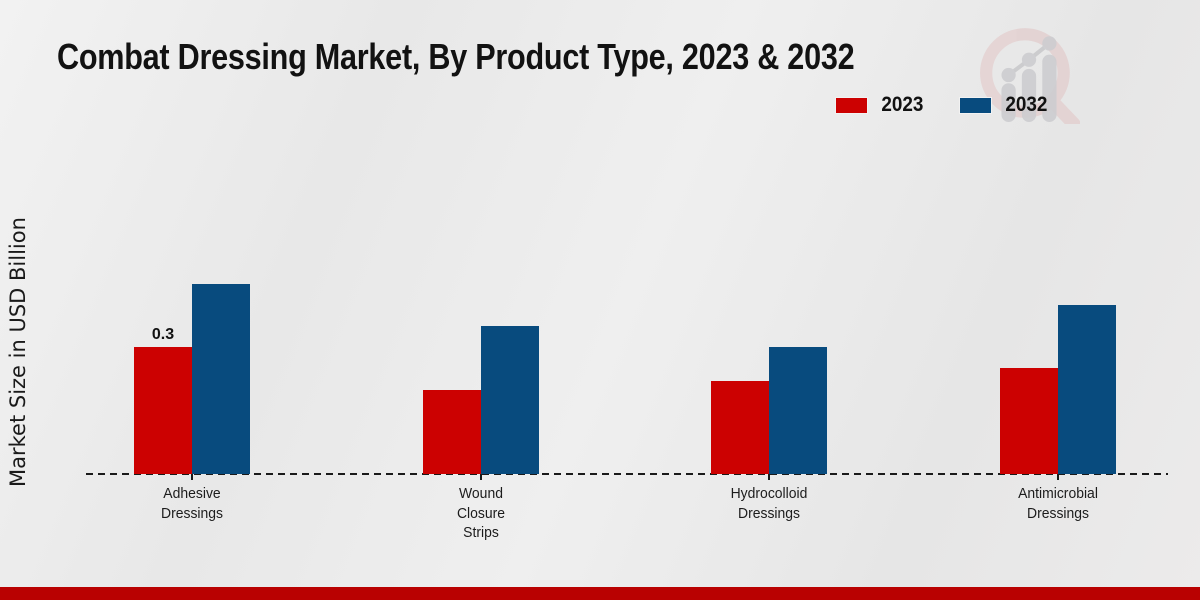 The image size is (1200, 600). What do you see at coordinates (221, 379) in the screenshot?
I see `bar-2032-adhesive-dressings` at bounding box center [221, 379].